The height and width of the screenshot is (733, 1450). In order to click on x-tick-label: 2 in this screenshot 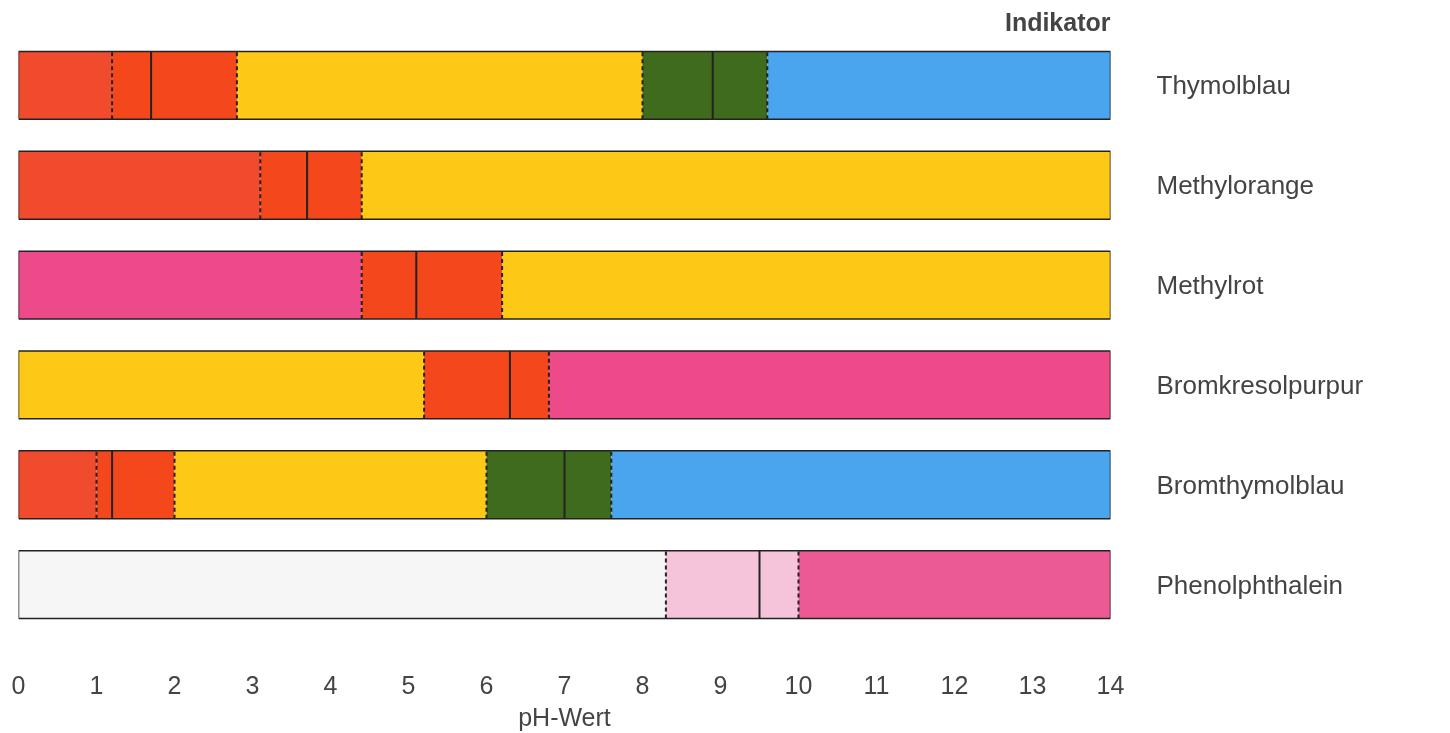, I will do `click(174, 684)`.